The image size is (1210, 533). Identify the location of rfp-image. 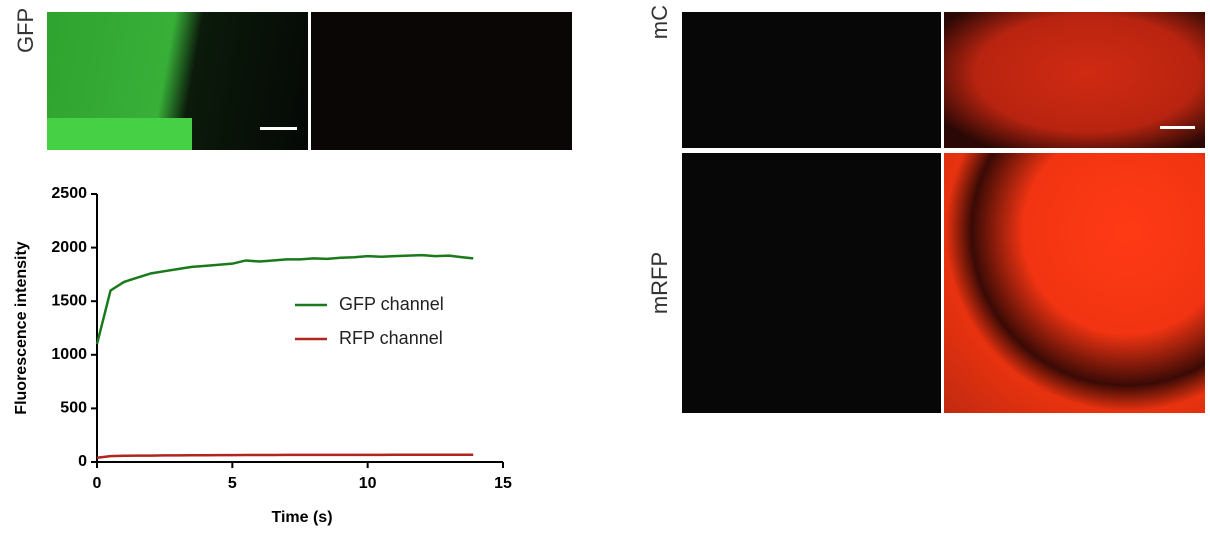
(441, 81).